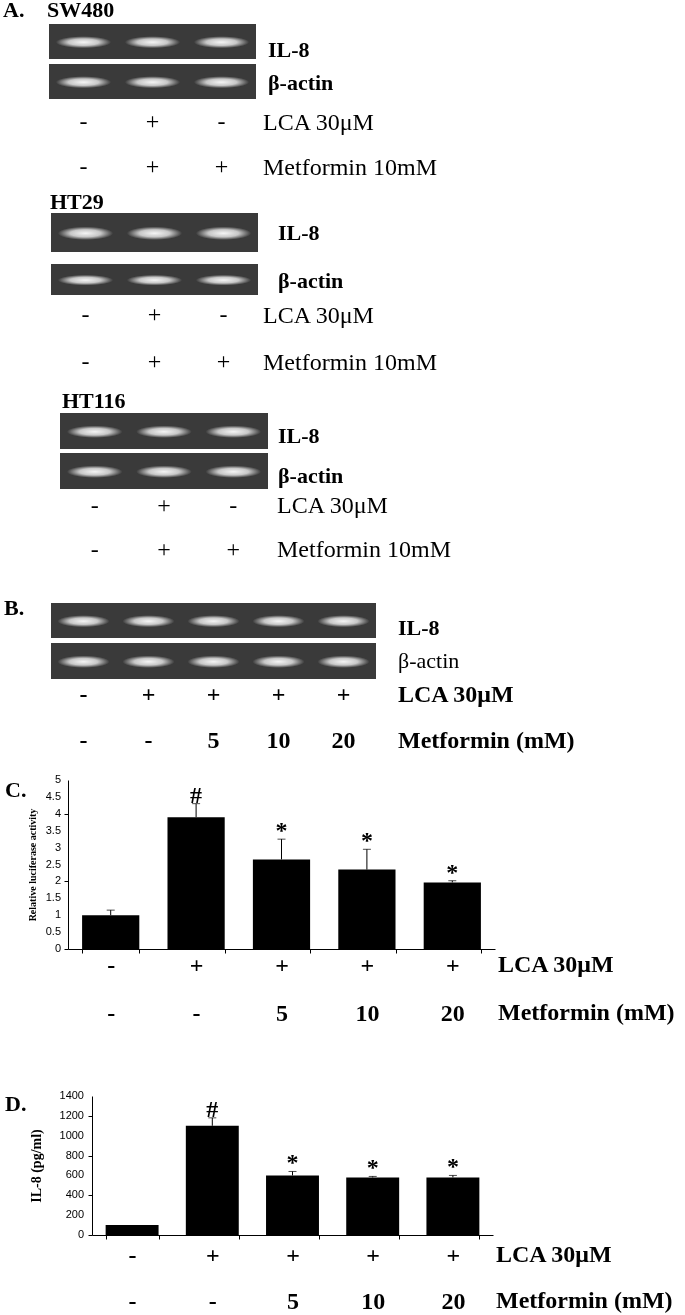  What do you see at coordinates (32, 865) in the screenshot?
I see `y-axis-title: Relative luciferase activity` at bounding box center [32, 865].